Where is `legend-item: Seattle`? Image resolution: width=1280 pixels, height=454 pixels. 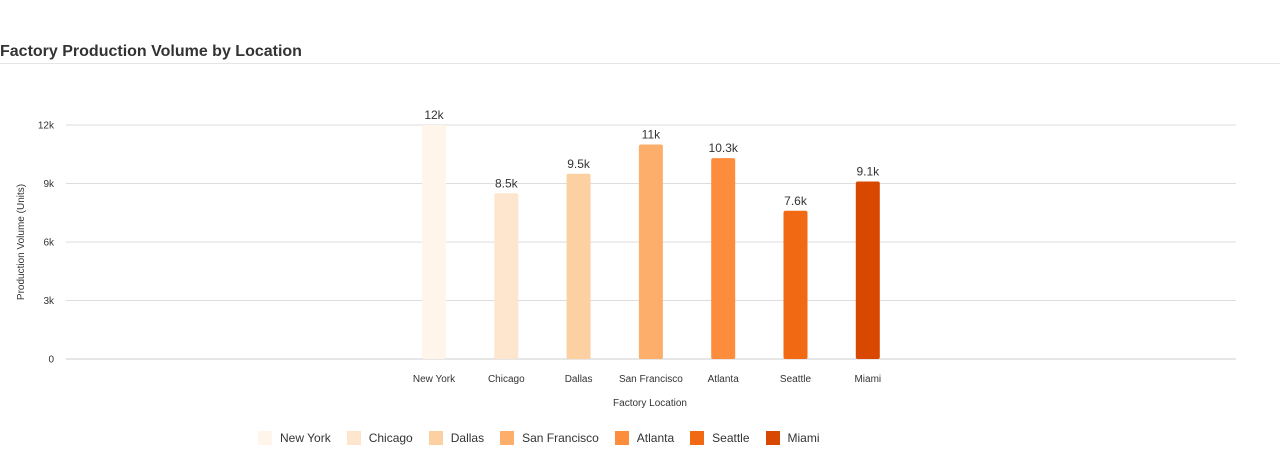 legend-item: Seattle is located at coordinates (720, 438).